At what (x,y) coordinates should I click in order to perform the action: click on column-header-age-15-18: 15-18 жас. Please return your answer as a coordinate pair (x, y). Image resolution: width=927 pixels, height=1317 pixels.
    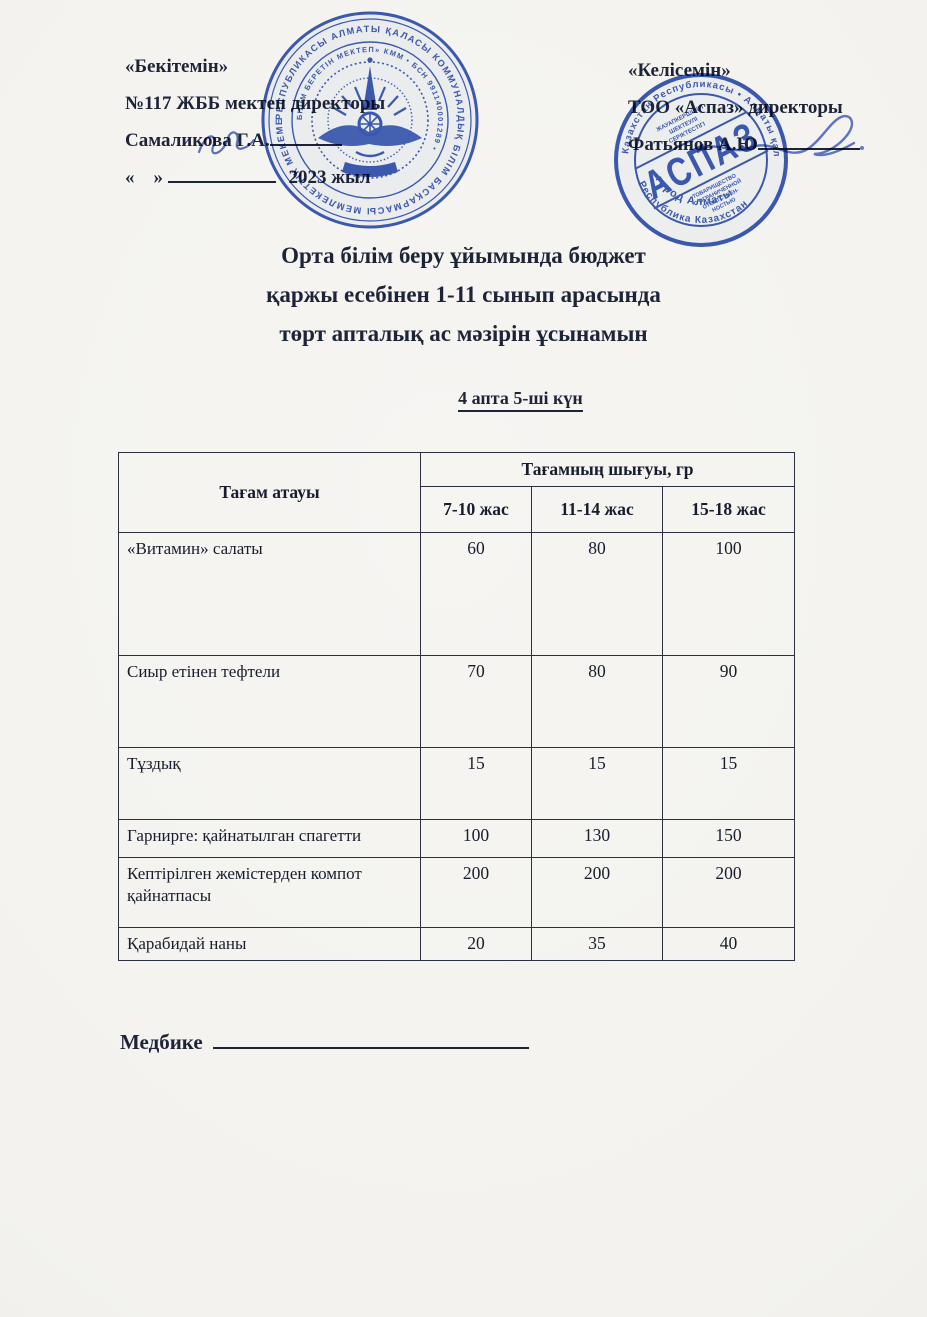
    Looking at the image, I should click on (728, 509).